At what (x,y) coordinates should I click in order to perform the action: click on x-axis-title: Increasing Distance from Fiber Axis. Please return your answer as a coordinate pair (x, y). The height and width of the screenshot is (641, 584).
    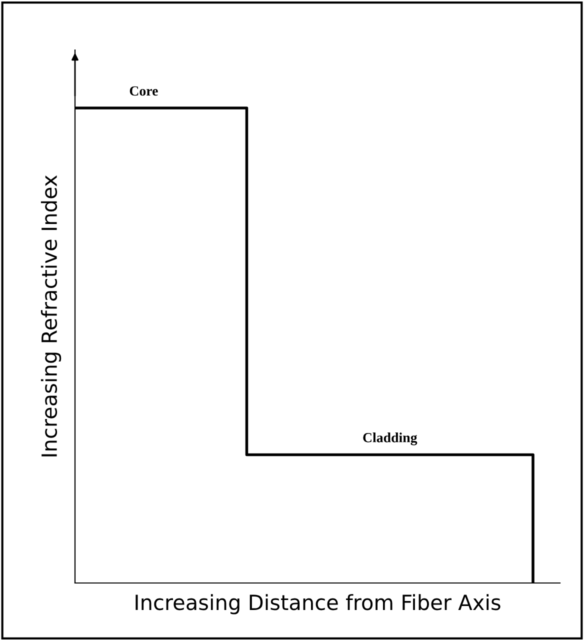
    Looking at the image, I should click on (318, 604).